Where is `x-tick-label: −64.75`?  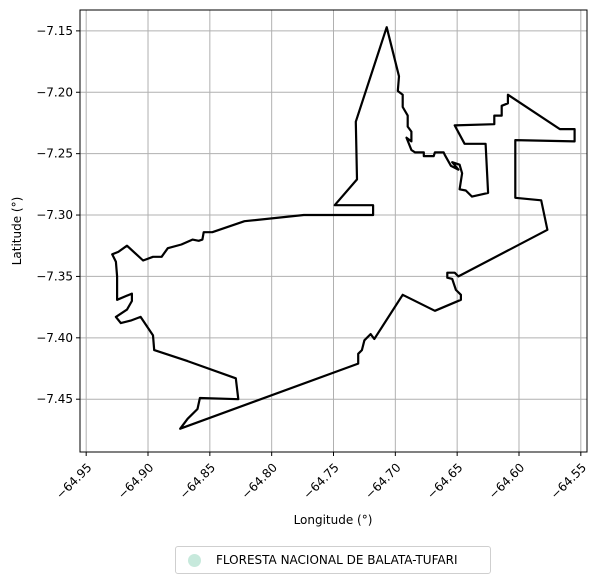
x-tick-label: −64.75 is located at coordinates (321, 480).